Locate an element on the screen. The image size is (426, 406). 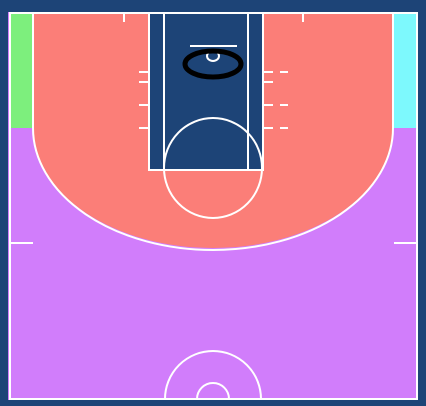
zone-right-corner is located at coordinates (405, 71).